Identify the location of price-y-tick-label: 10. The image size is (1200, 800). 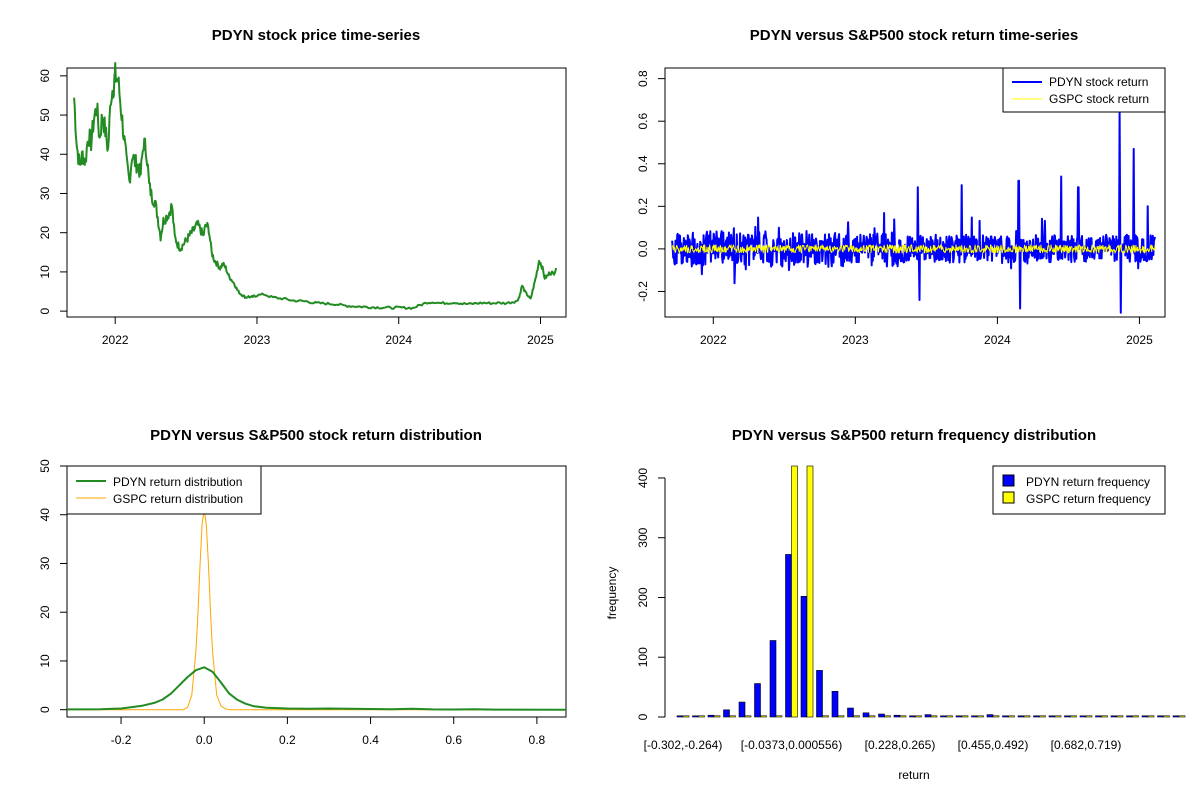
(45, 272).